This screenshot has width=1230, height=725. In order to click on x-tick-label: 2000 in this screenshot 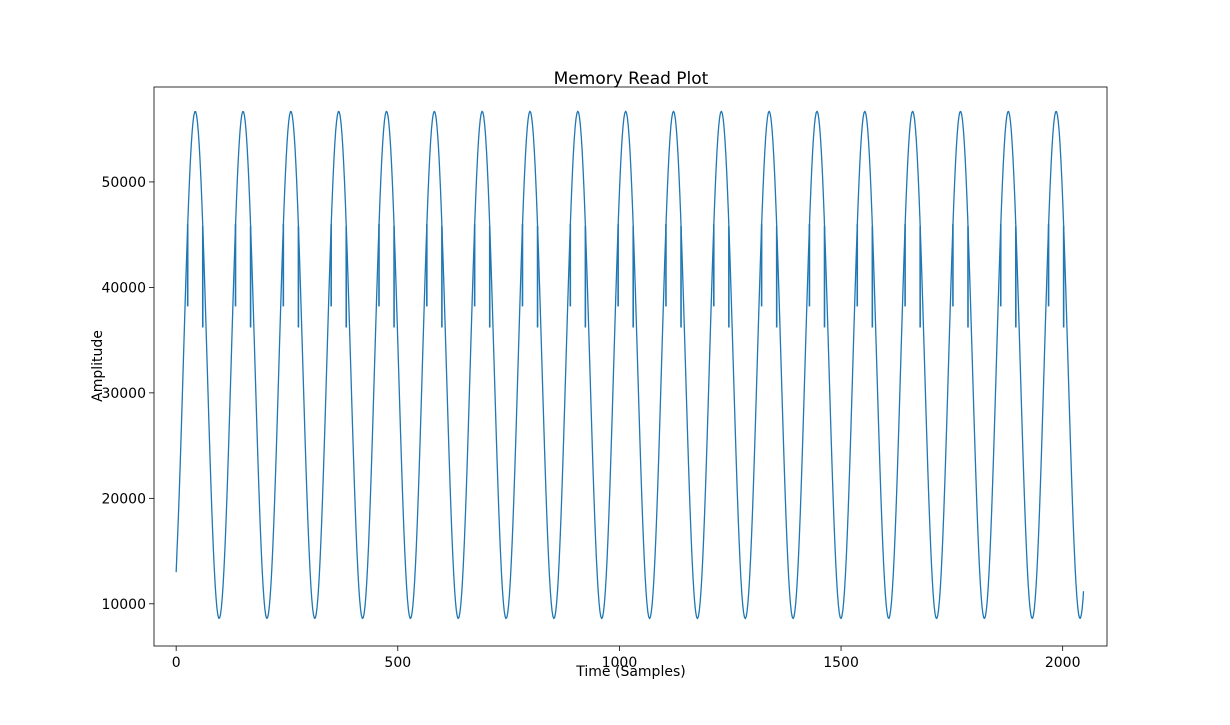, I will do `click(1063, 663)`.